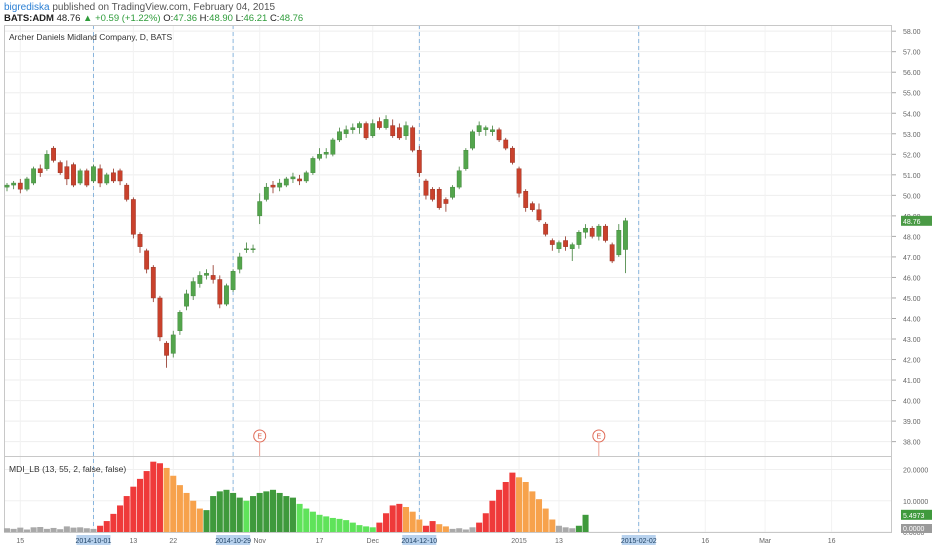  I want to click on author-link: bigrediska, so click(27, 7).